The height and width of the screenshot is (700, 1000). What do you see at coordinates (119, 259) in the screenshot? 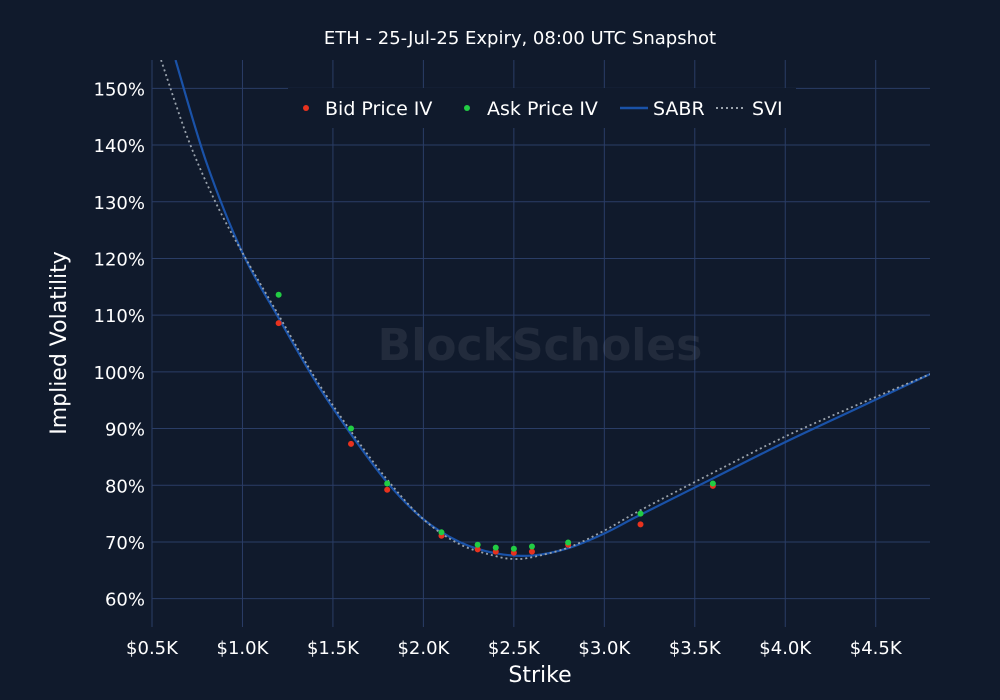
I see `y-tick-label: 120%` at bounding box center [119, 259].